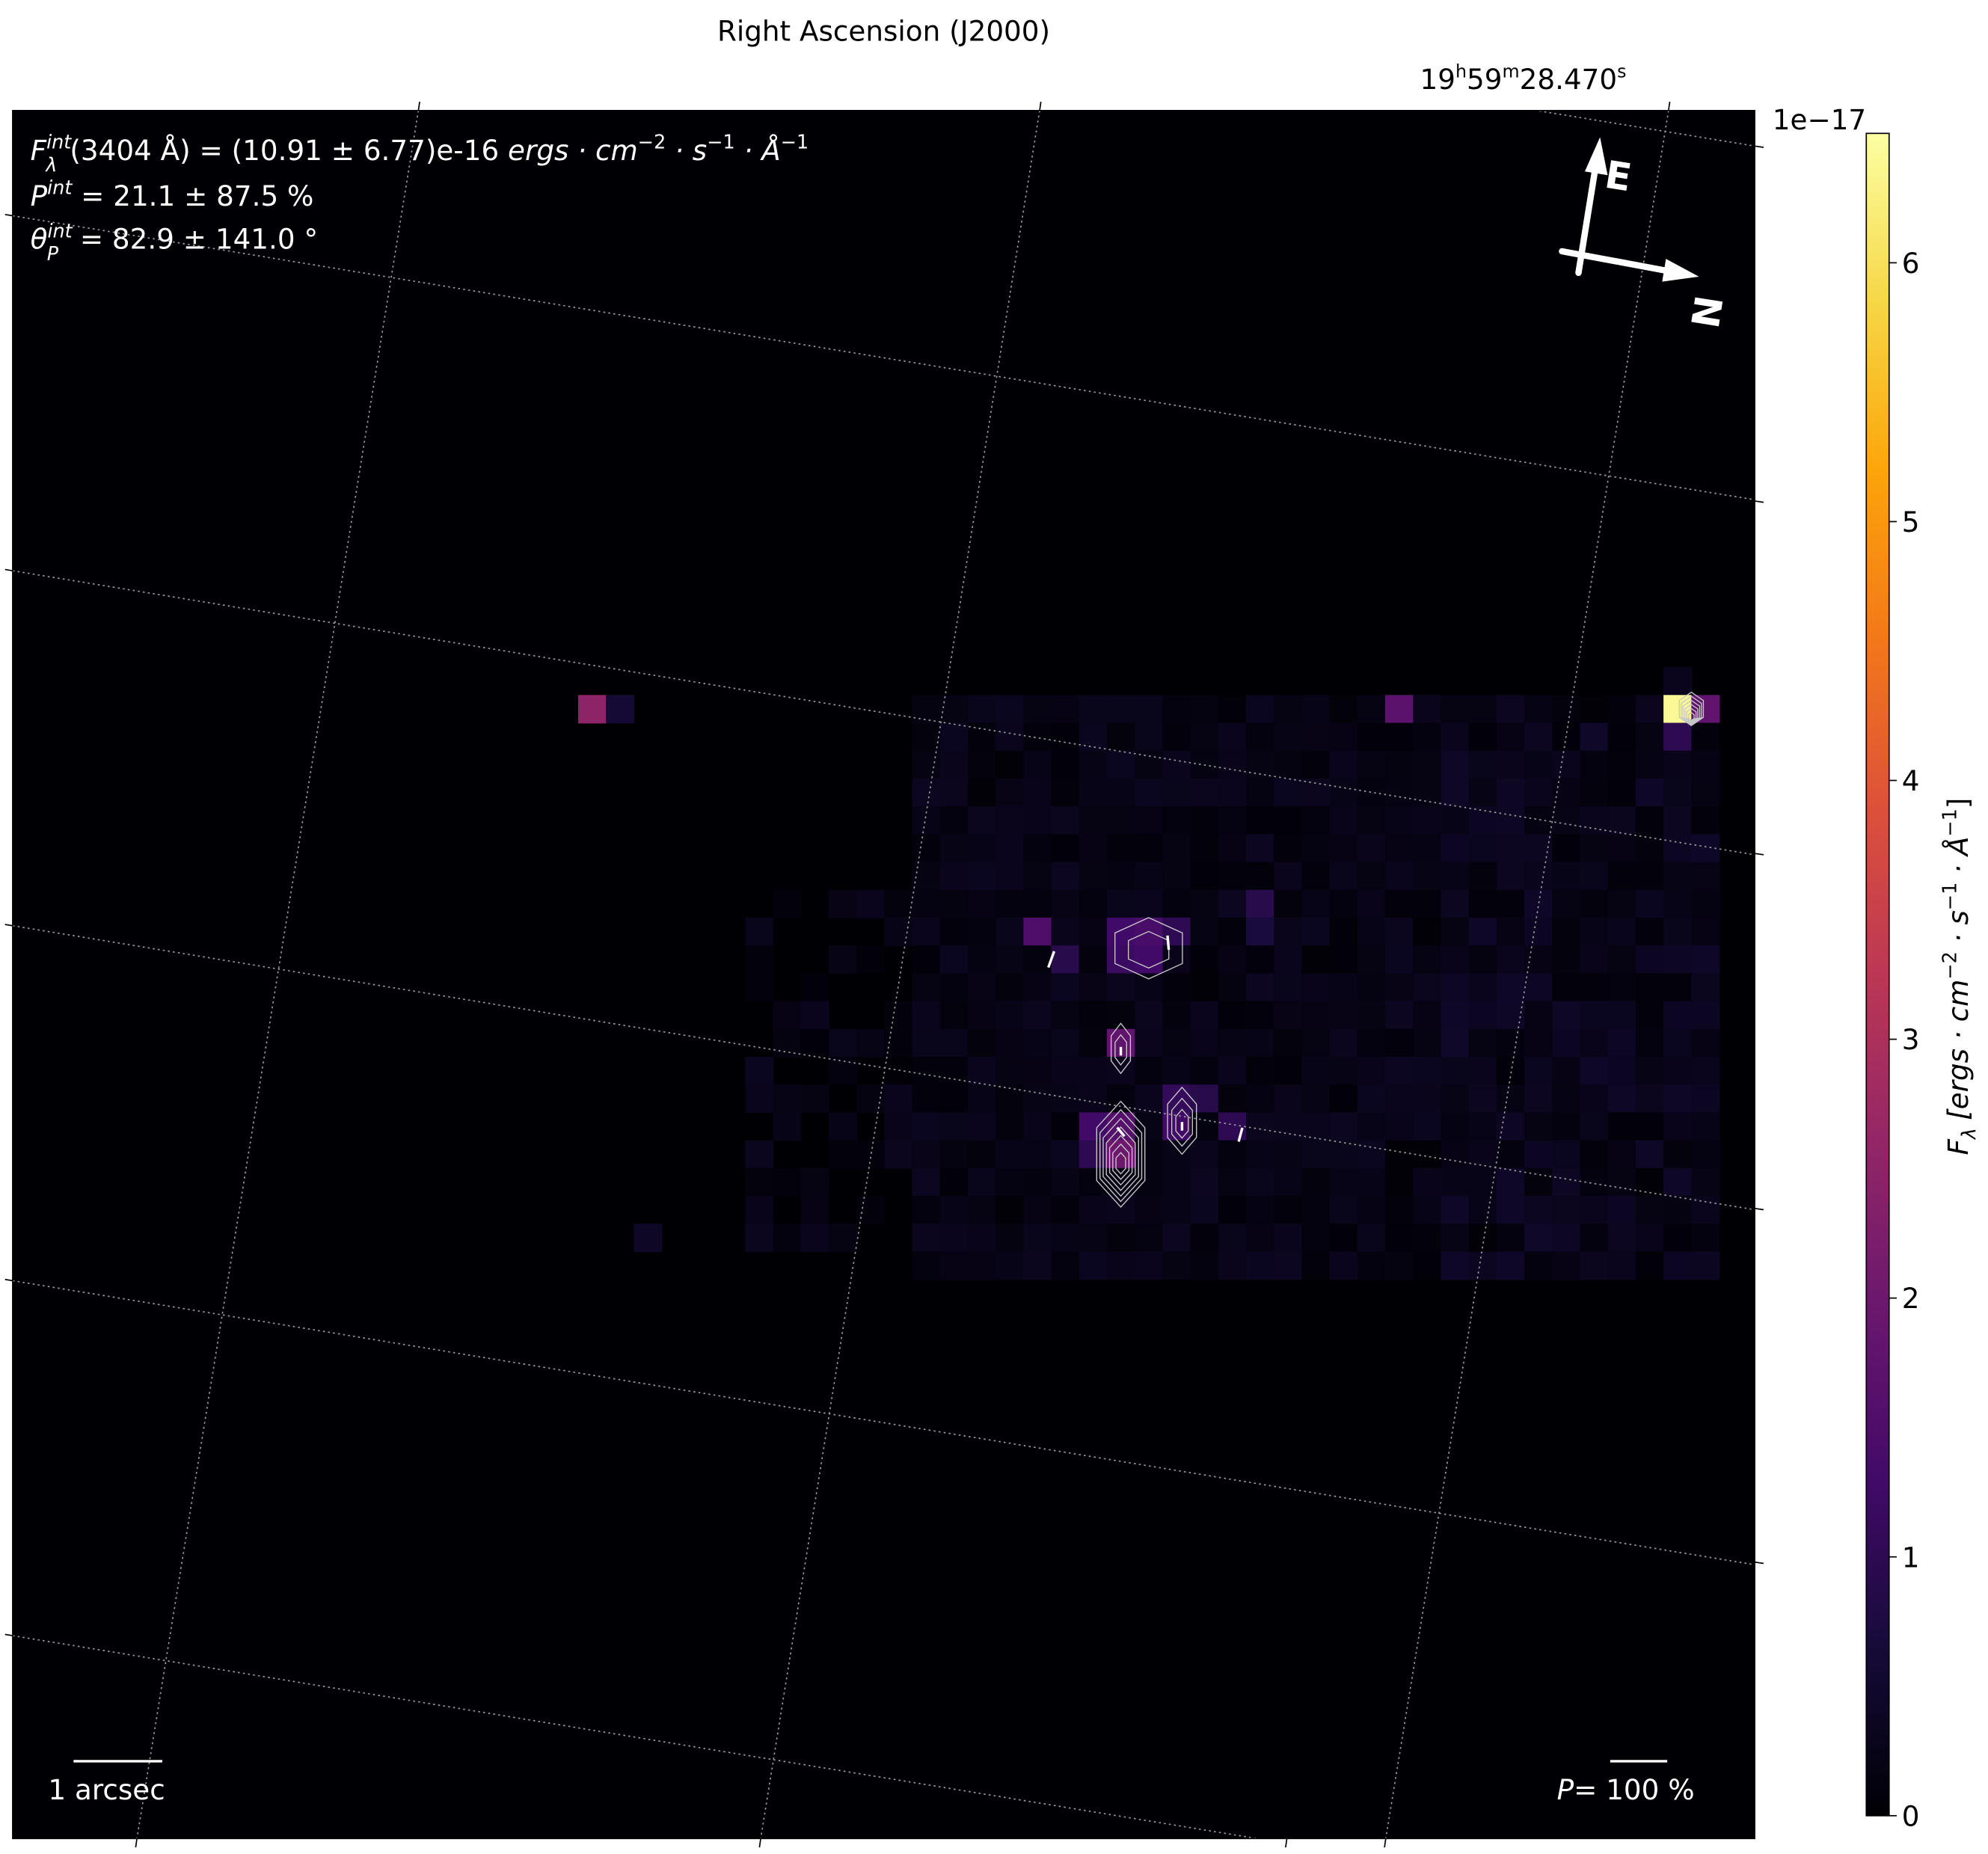  Describe the element at coordinates (106, 1789) in the screenshot. I see `arcsec-scale-label: 1 arcsec` at that location.